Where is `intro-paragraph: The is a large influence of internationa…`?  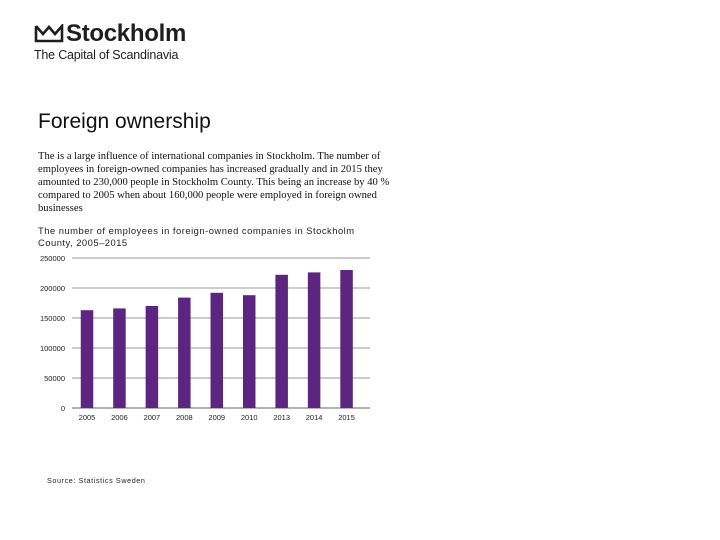
intro-paragraph: The is a large influence of internationa… is located at coordinates (214, 182).